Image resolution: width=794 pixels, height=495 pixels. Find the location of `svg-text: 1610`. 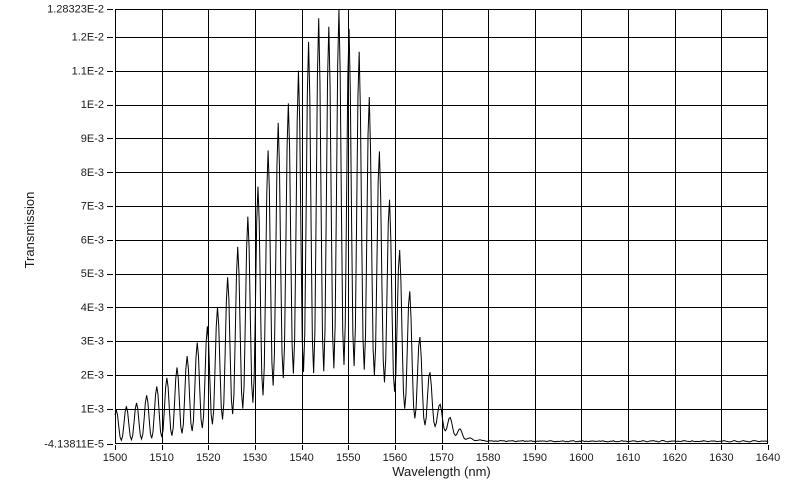

svg-text: 1610 is located at coordinates (628, 458).